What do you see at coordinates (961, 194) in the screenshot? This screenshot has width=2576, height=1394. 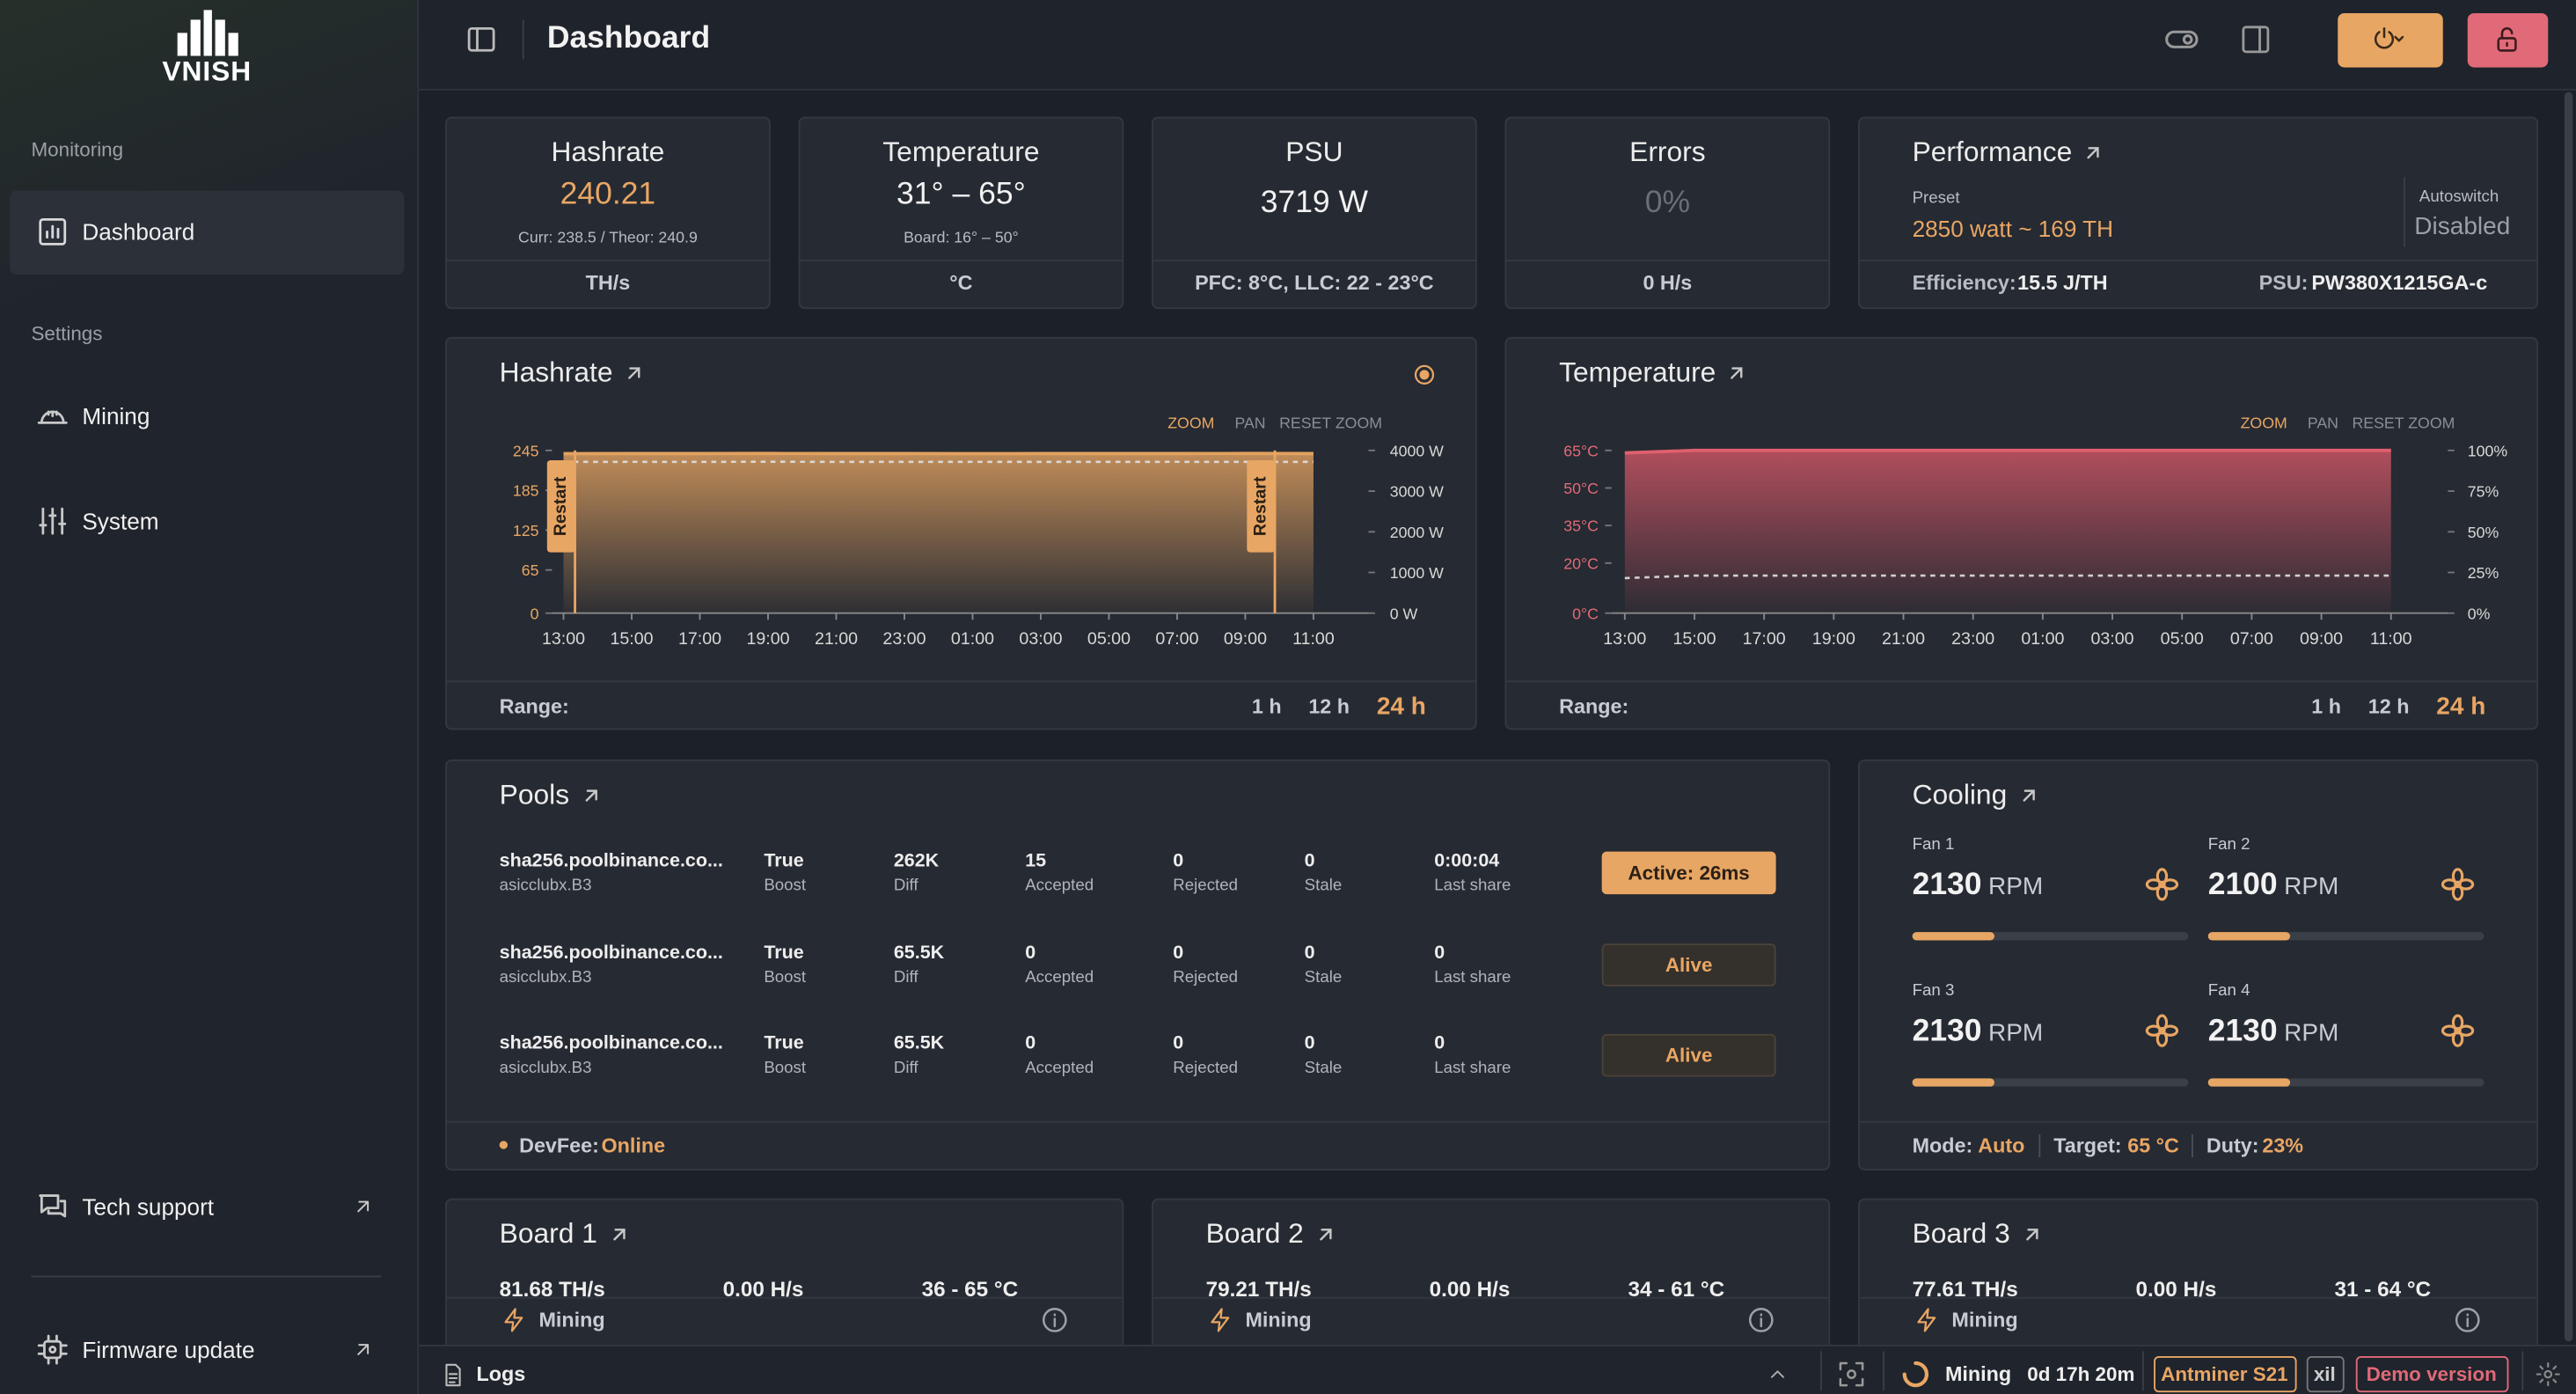 I see `stat-value: 31° – 65°` at bounding box center [961, 194].